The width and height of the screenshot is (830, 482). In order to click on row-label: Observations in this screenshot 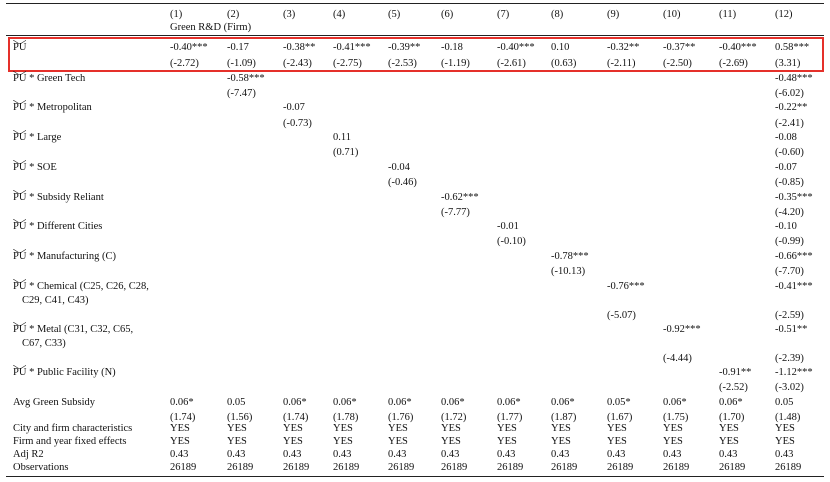, I will do `click(40, 467)`.